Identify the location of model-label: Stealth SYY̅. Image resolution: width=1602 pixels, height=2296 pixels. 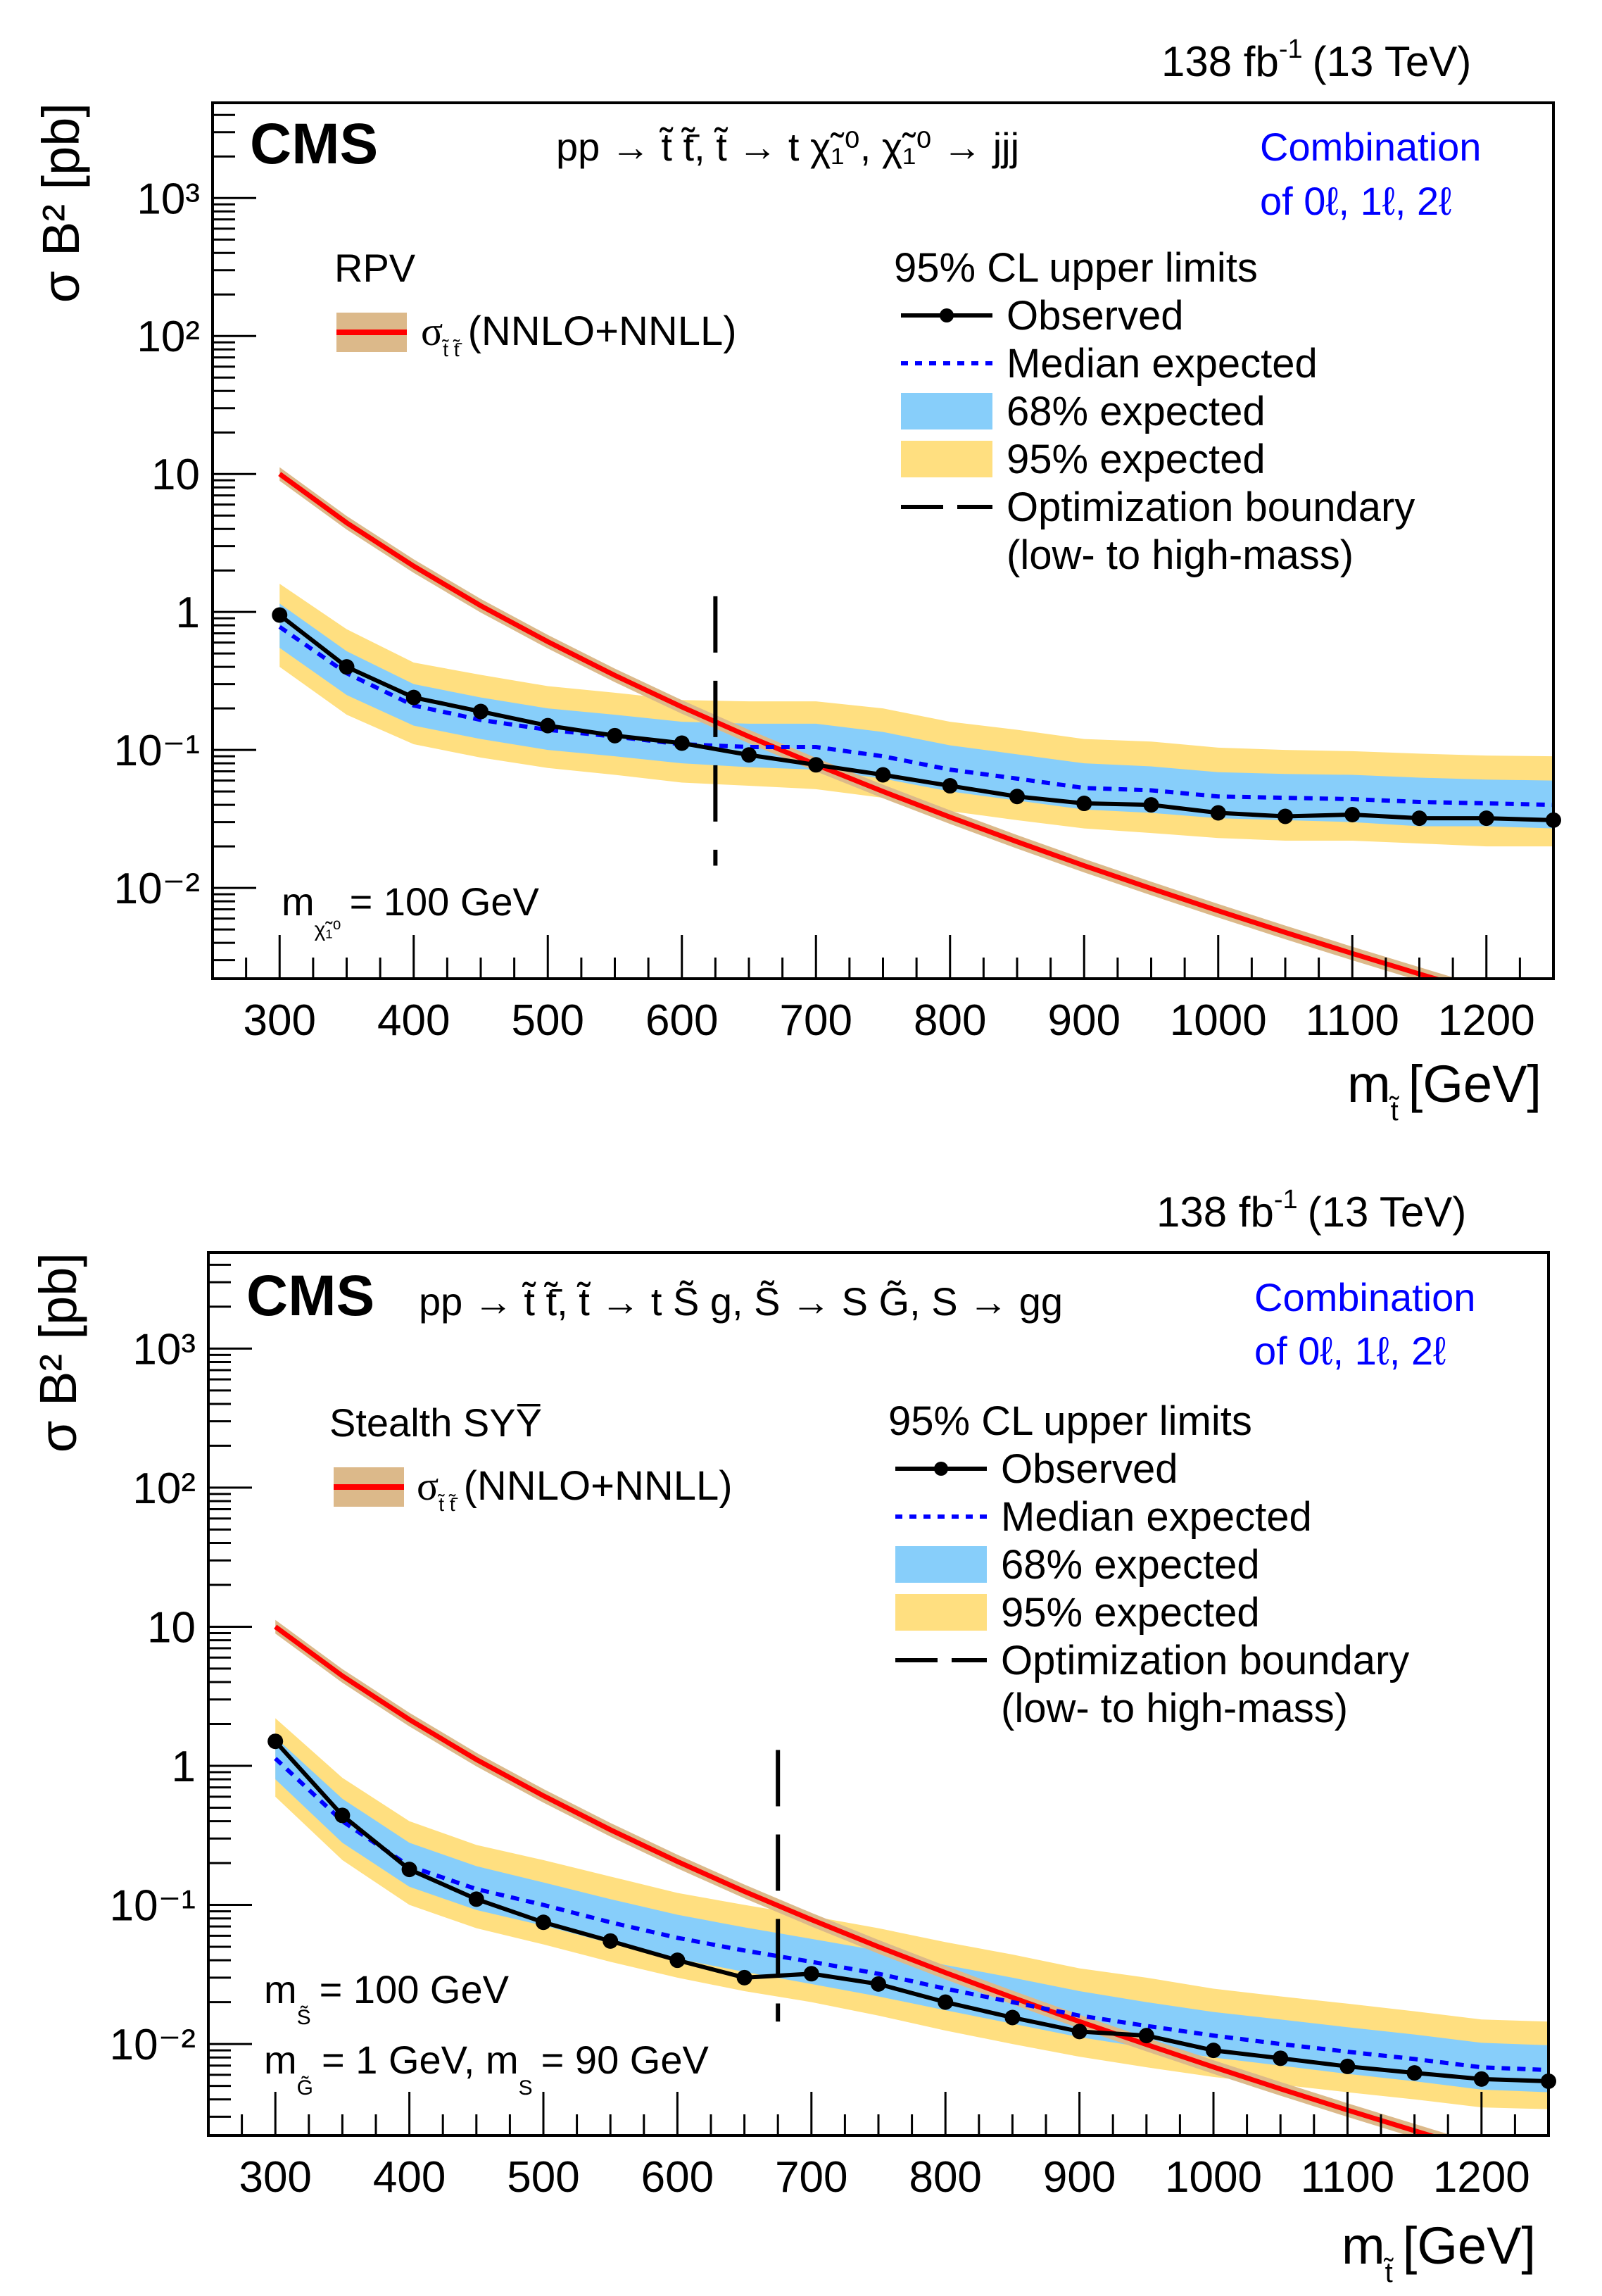
(435, 1422).